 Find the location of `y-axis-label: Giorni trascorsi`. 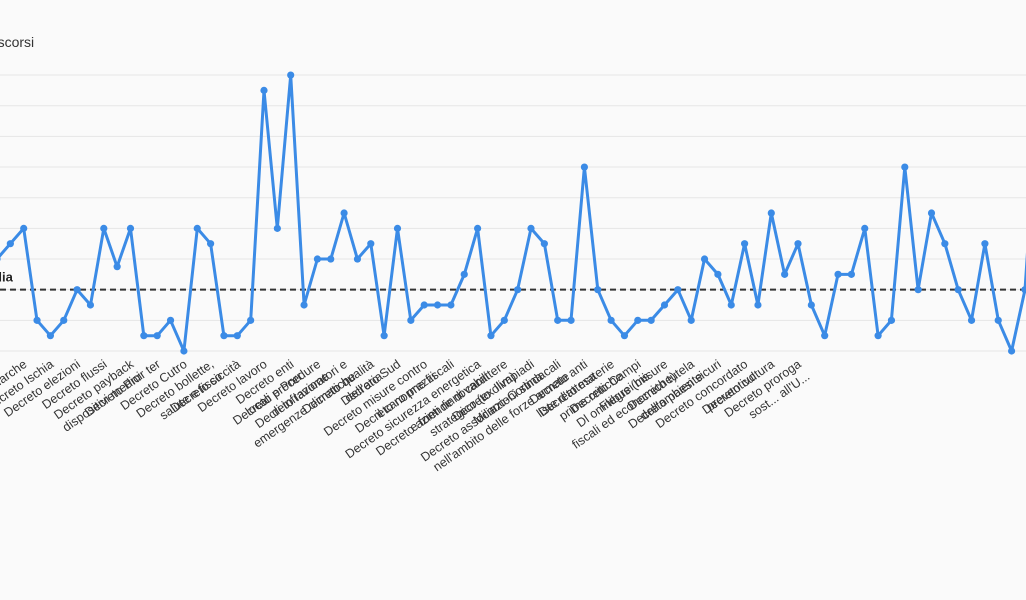

y-axis-label: Giorni trascorsi is located at coordinates (17, 42).